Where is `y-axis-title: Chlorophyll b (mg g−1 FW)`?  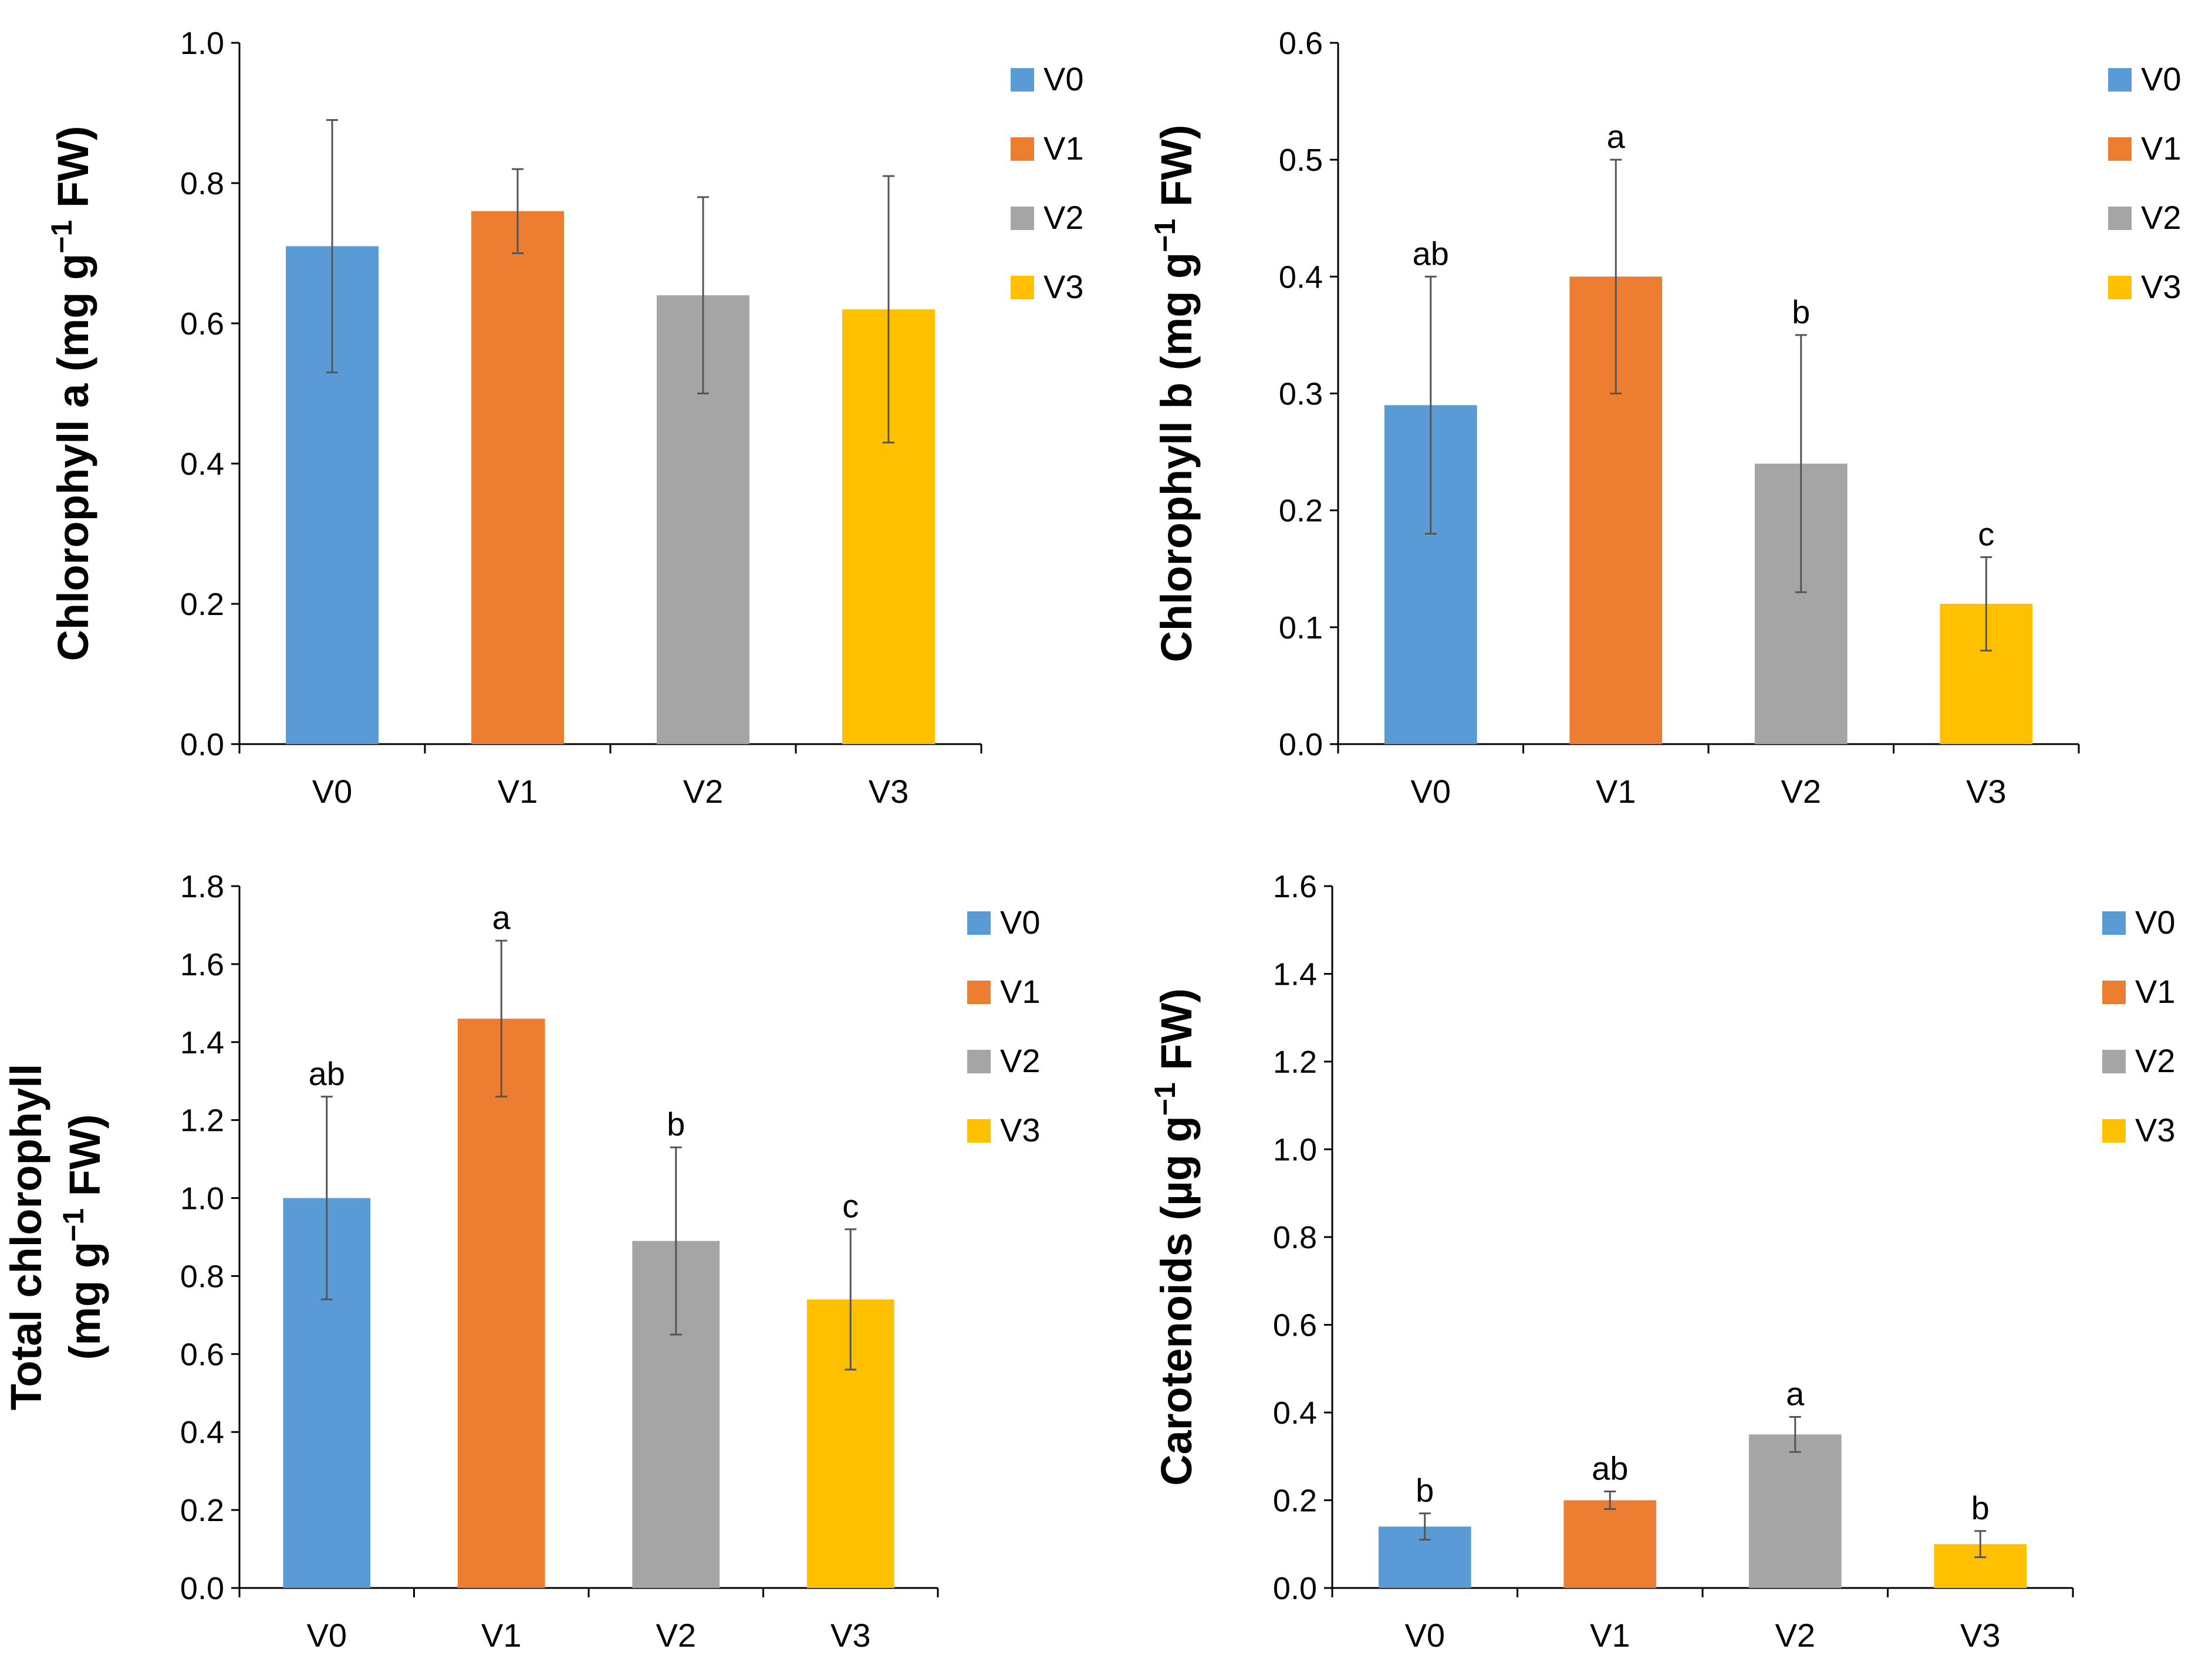 y-axis-title: Chlorophyll b (mg g−1 FW) is located at coordinates (1175, 393).